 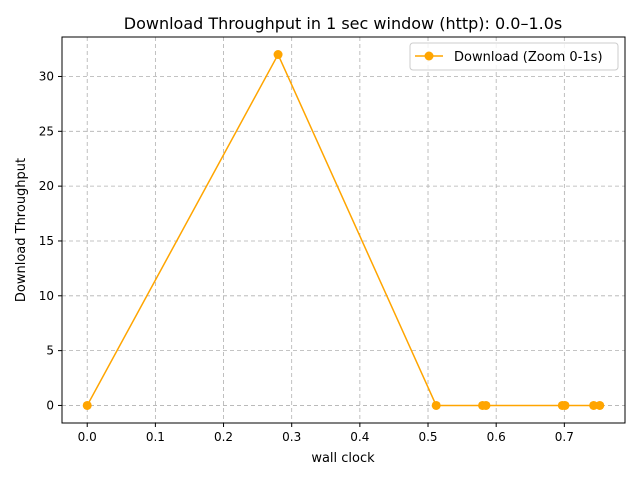 I want to click on y-axis-label: Download Throughput, so click(x=21, y=230).